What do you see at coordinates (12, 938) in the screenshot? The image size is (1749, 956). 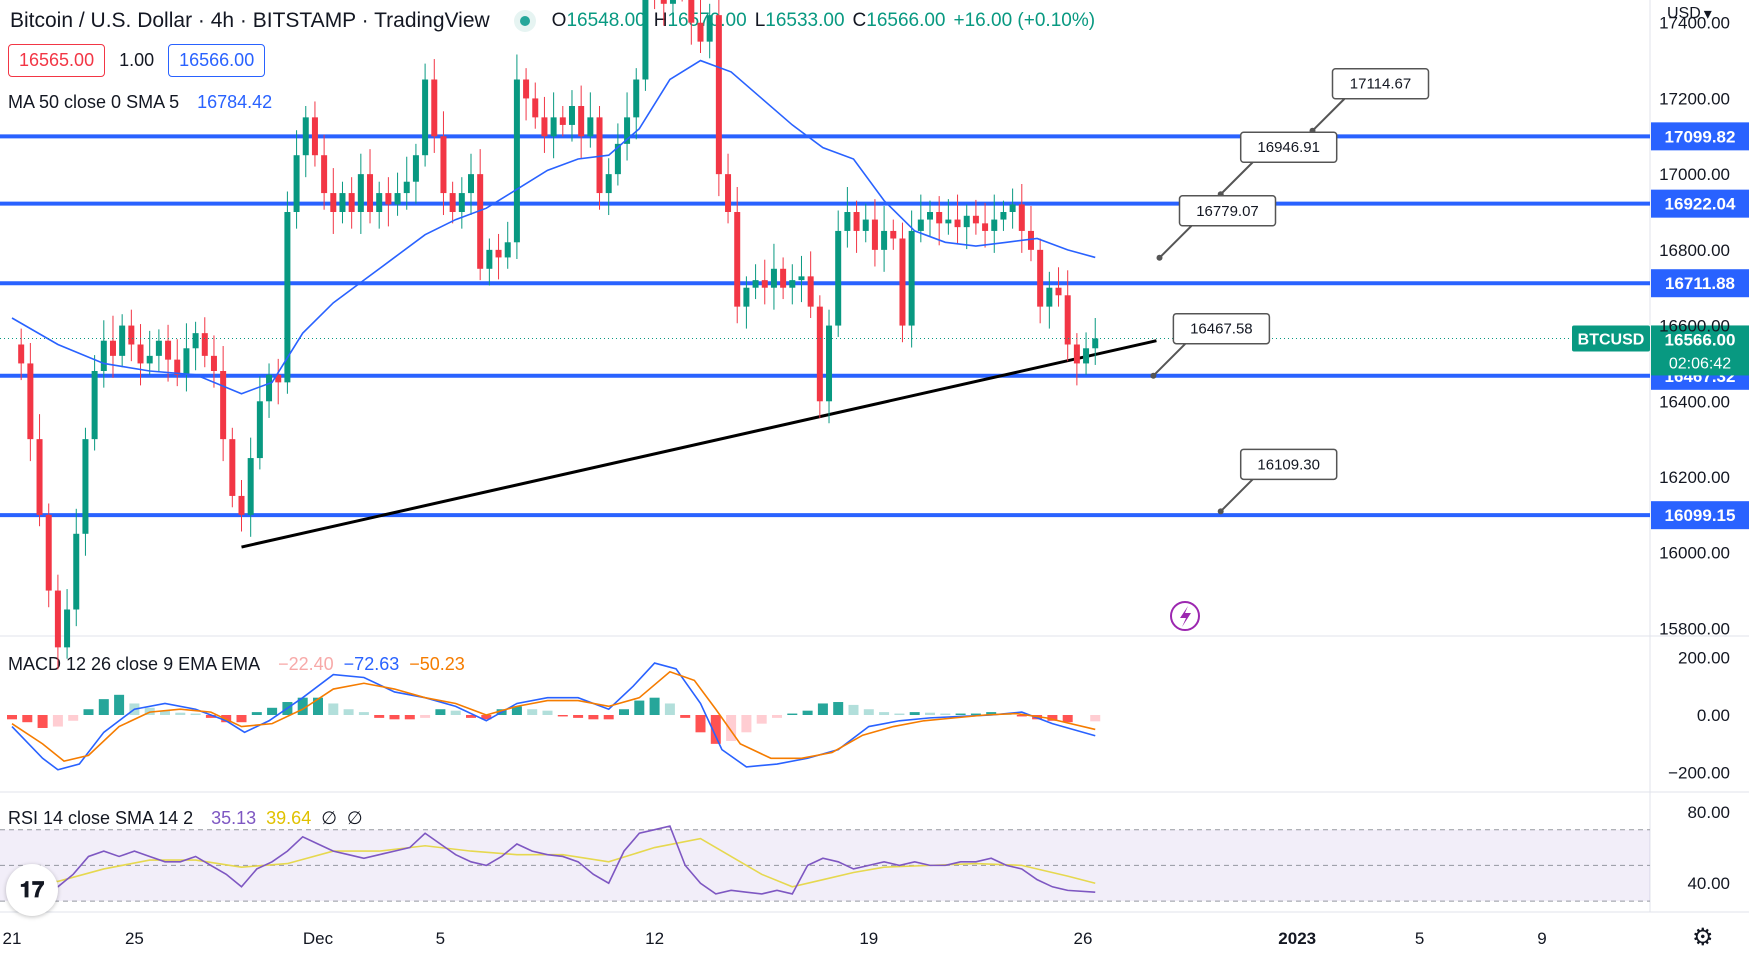 I see `x-tick-label: 21` at bounding box center [12, 938].